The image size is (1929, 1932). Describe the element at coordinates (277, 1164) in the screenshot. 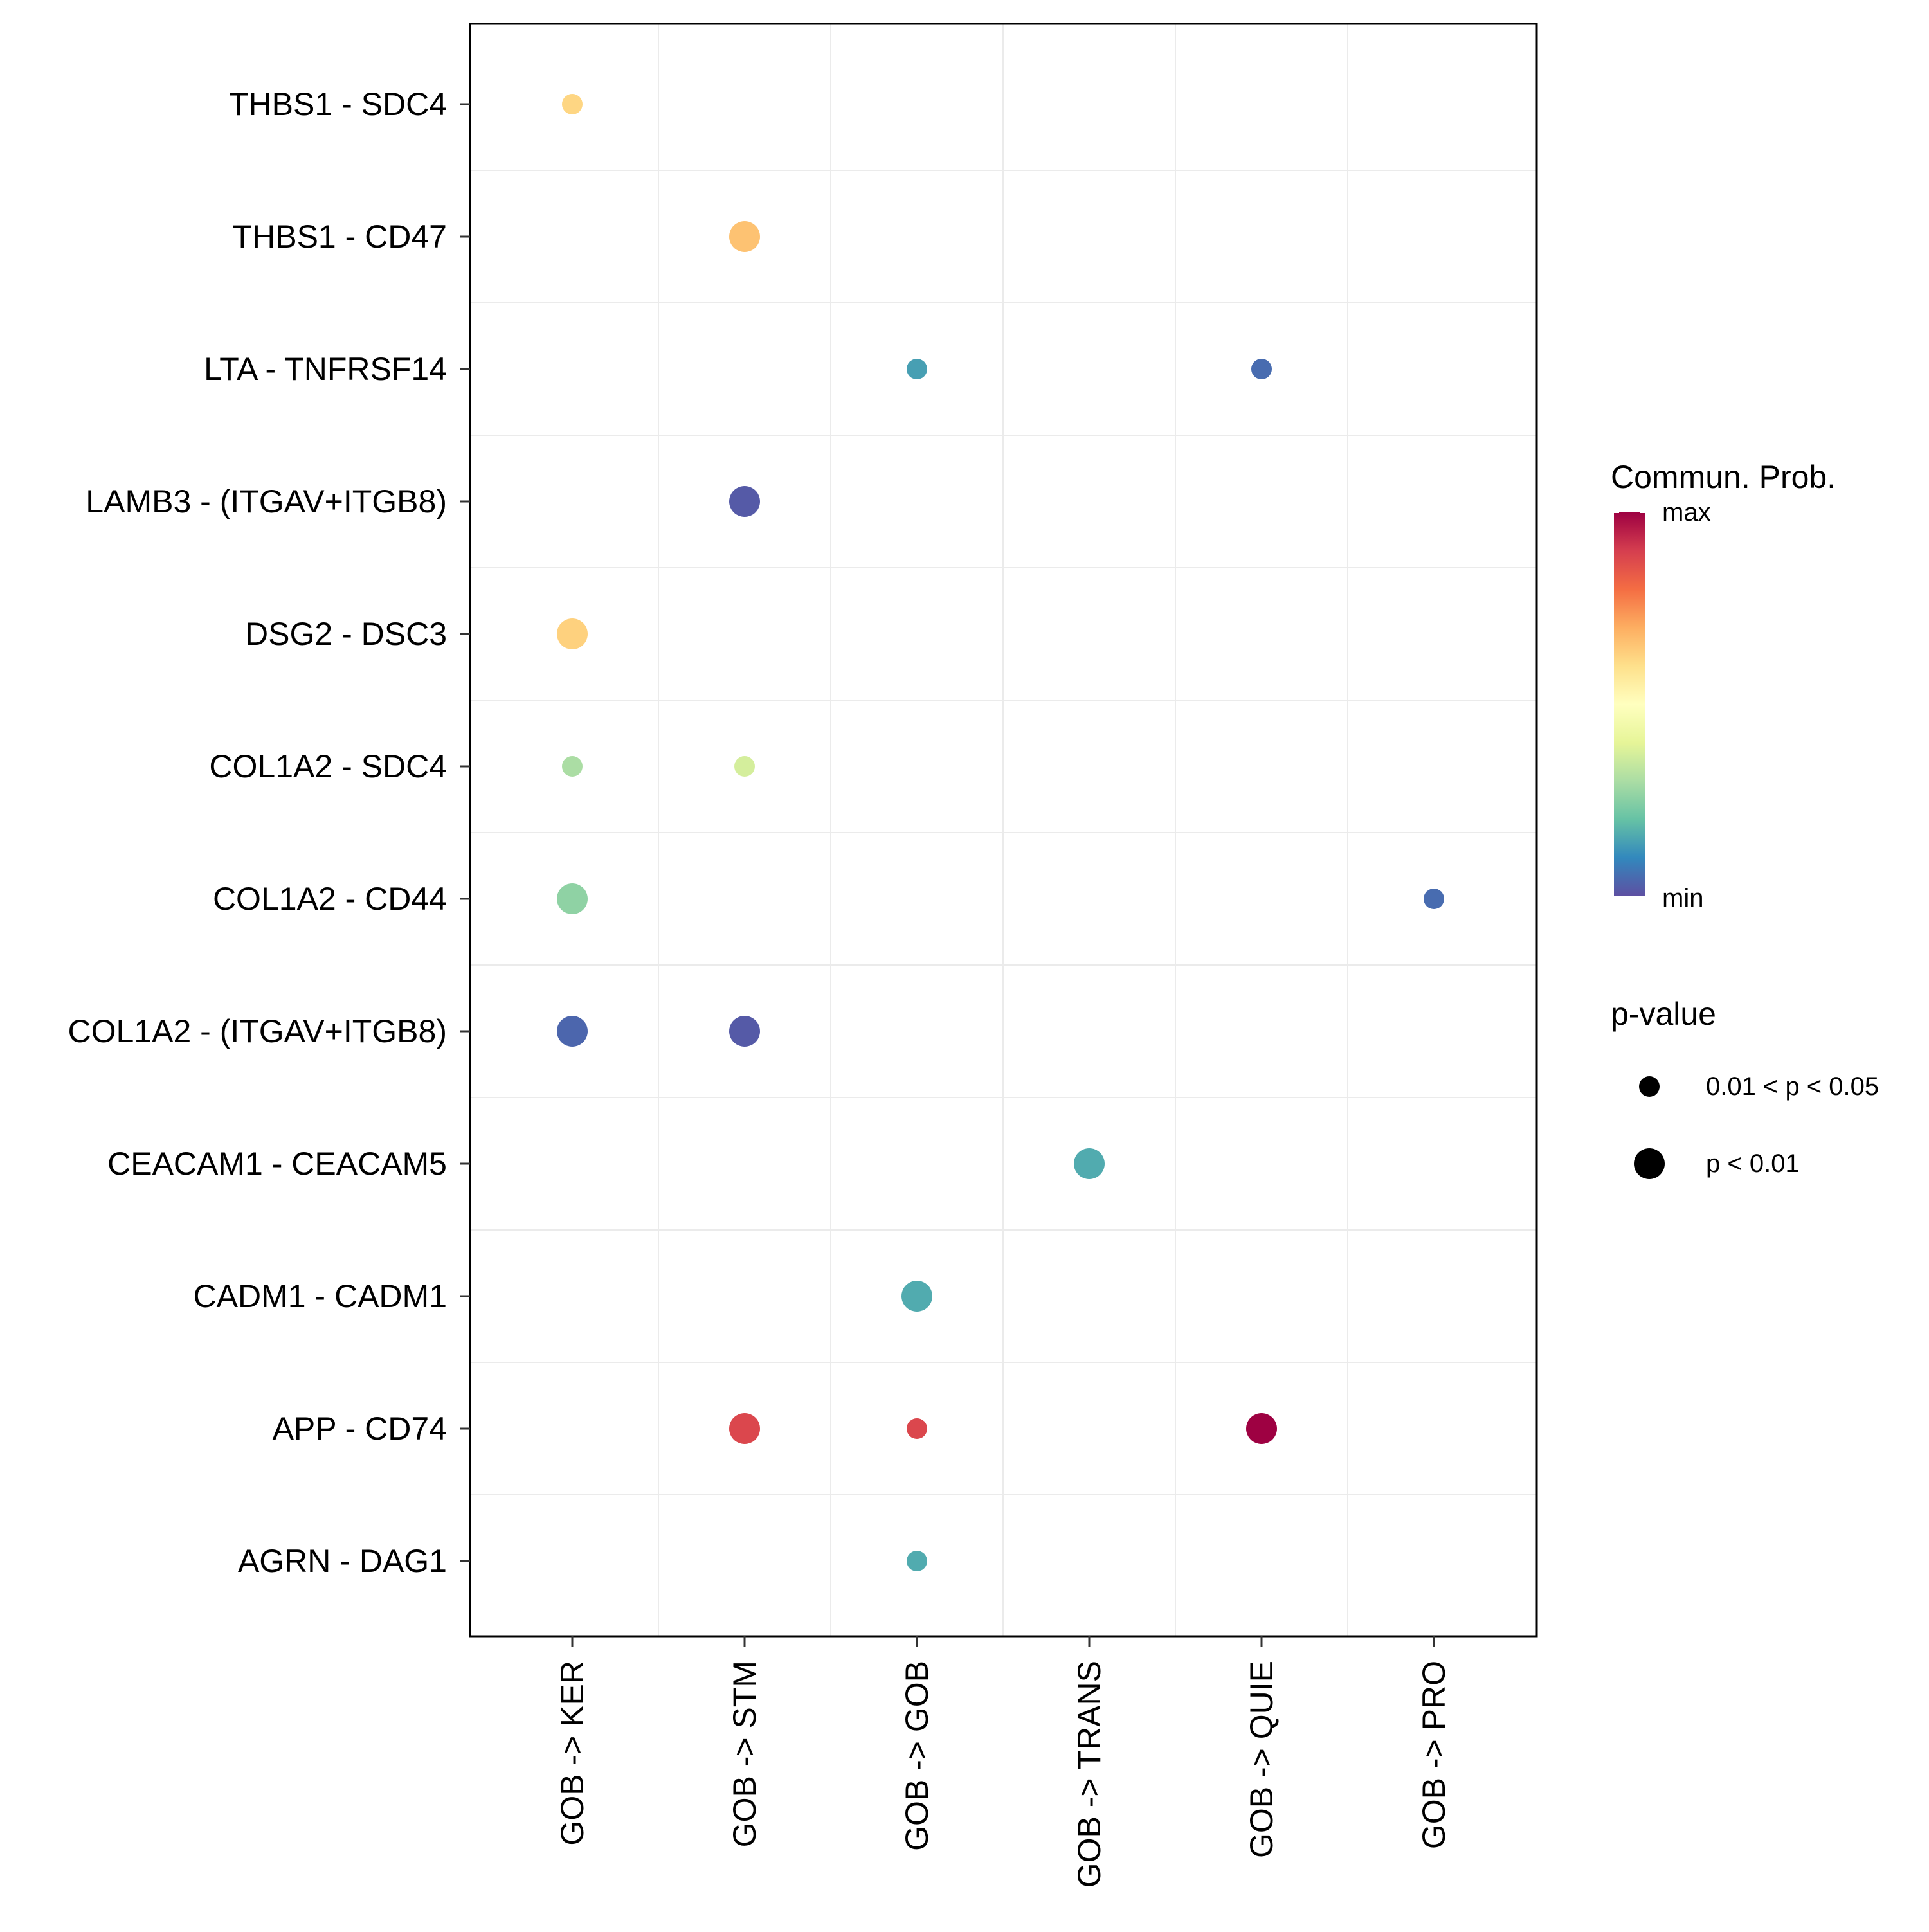

I see `y-tick-label: CEACAM1 - CEACAM5` at that location.